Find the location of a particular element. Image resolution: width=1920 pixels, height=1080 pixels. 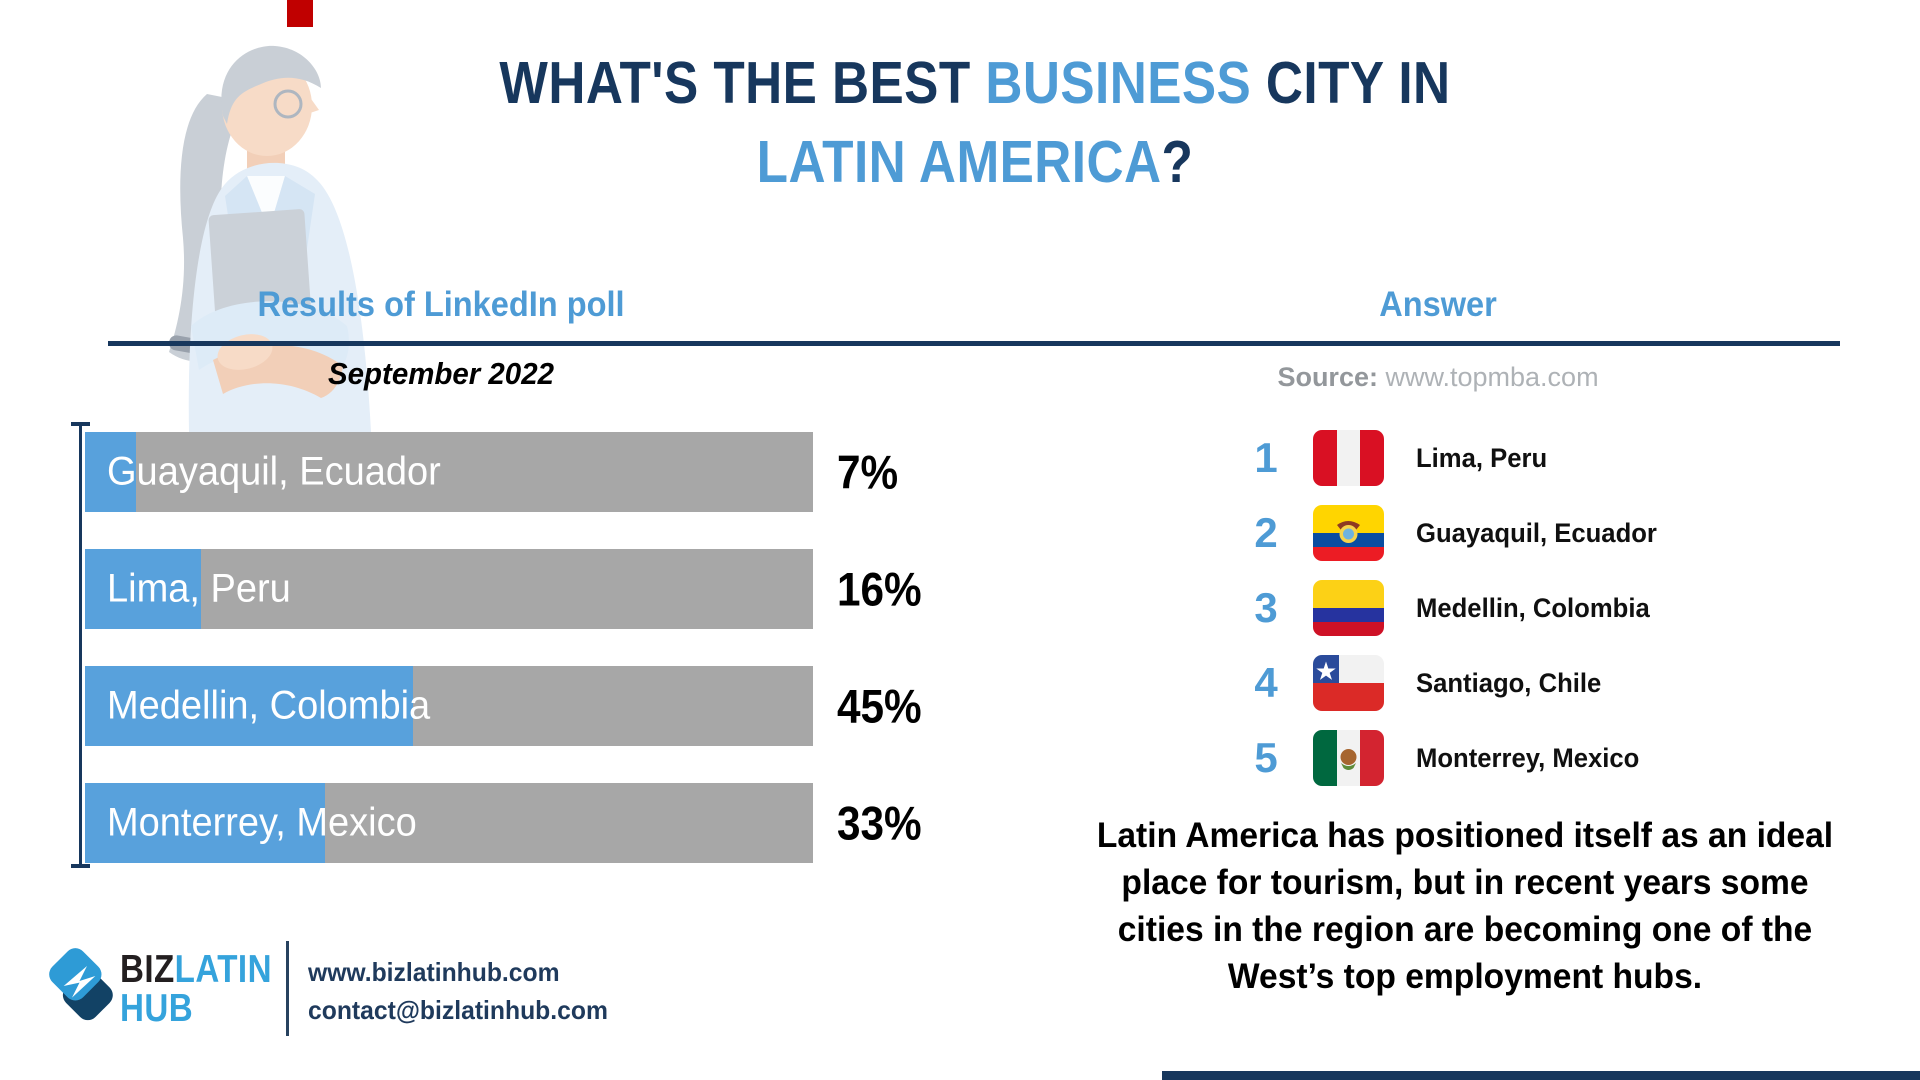

logo-line-1: BIZLATIN is located at coordinates (196, 969).